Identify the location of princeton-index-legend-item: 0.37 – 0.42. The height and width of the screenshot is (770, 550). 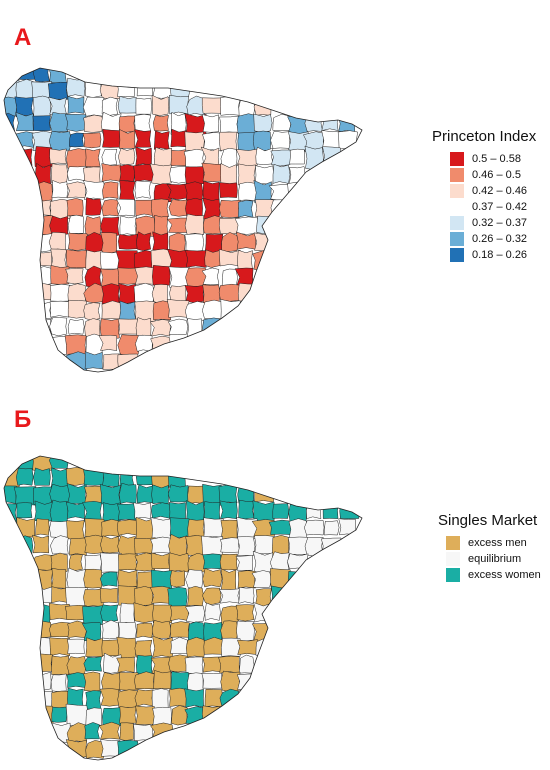
(493, 206).